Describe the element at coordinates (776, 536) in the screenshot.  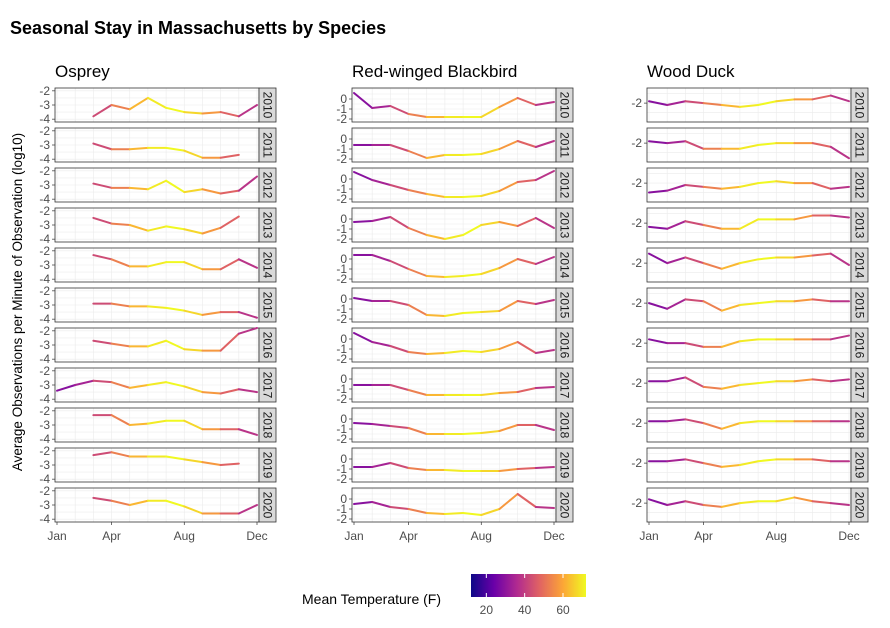
I see `x-tick-label: Aug` at that location.